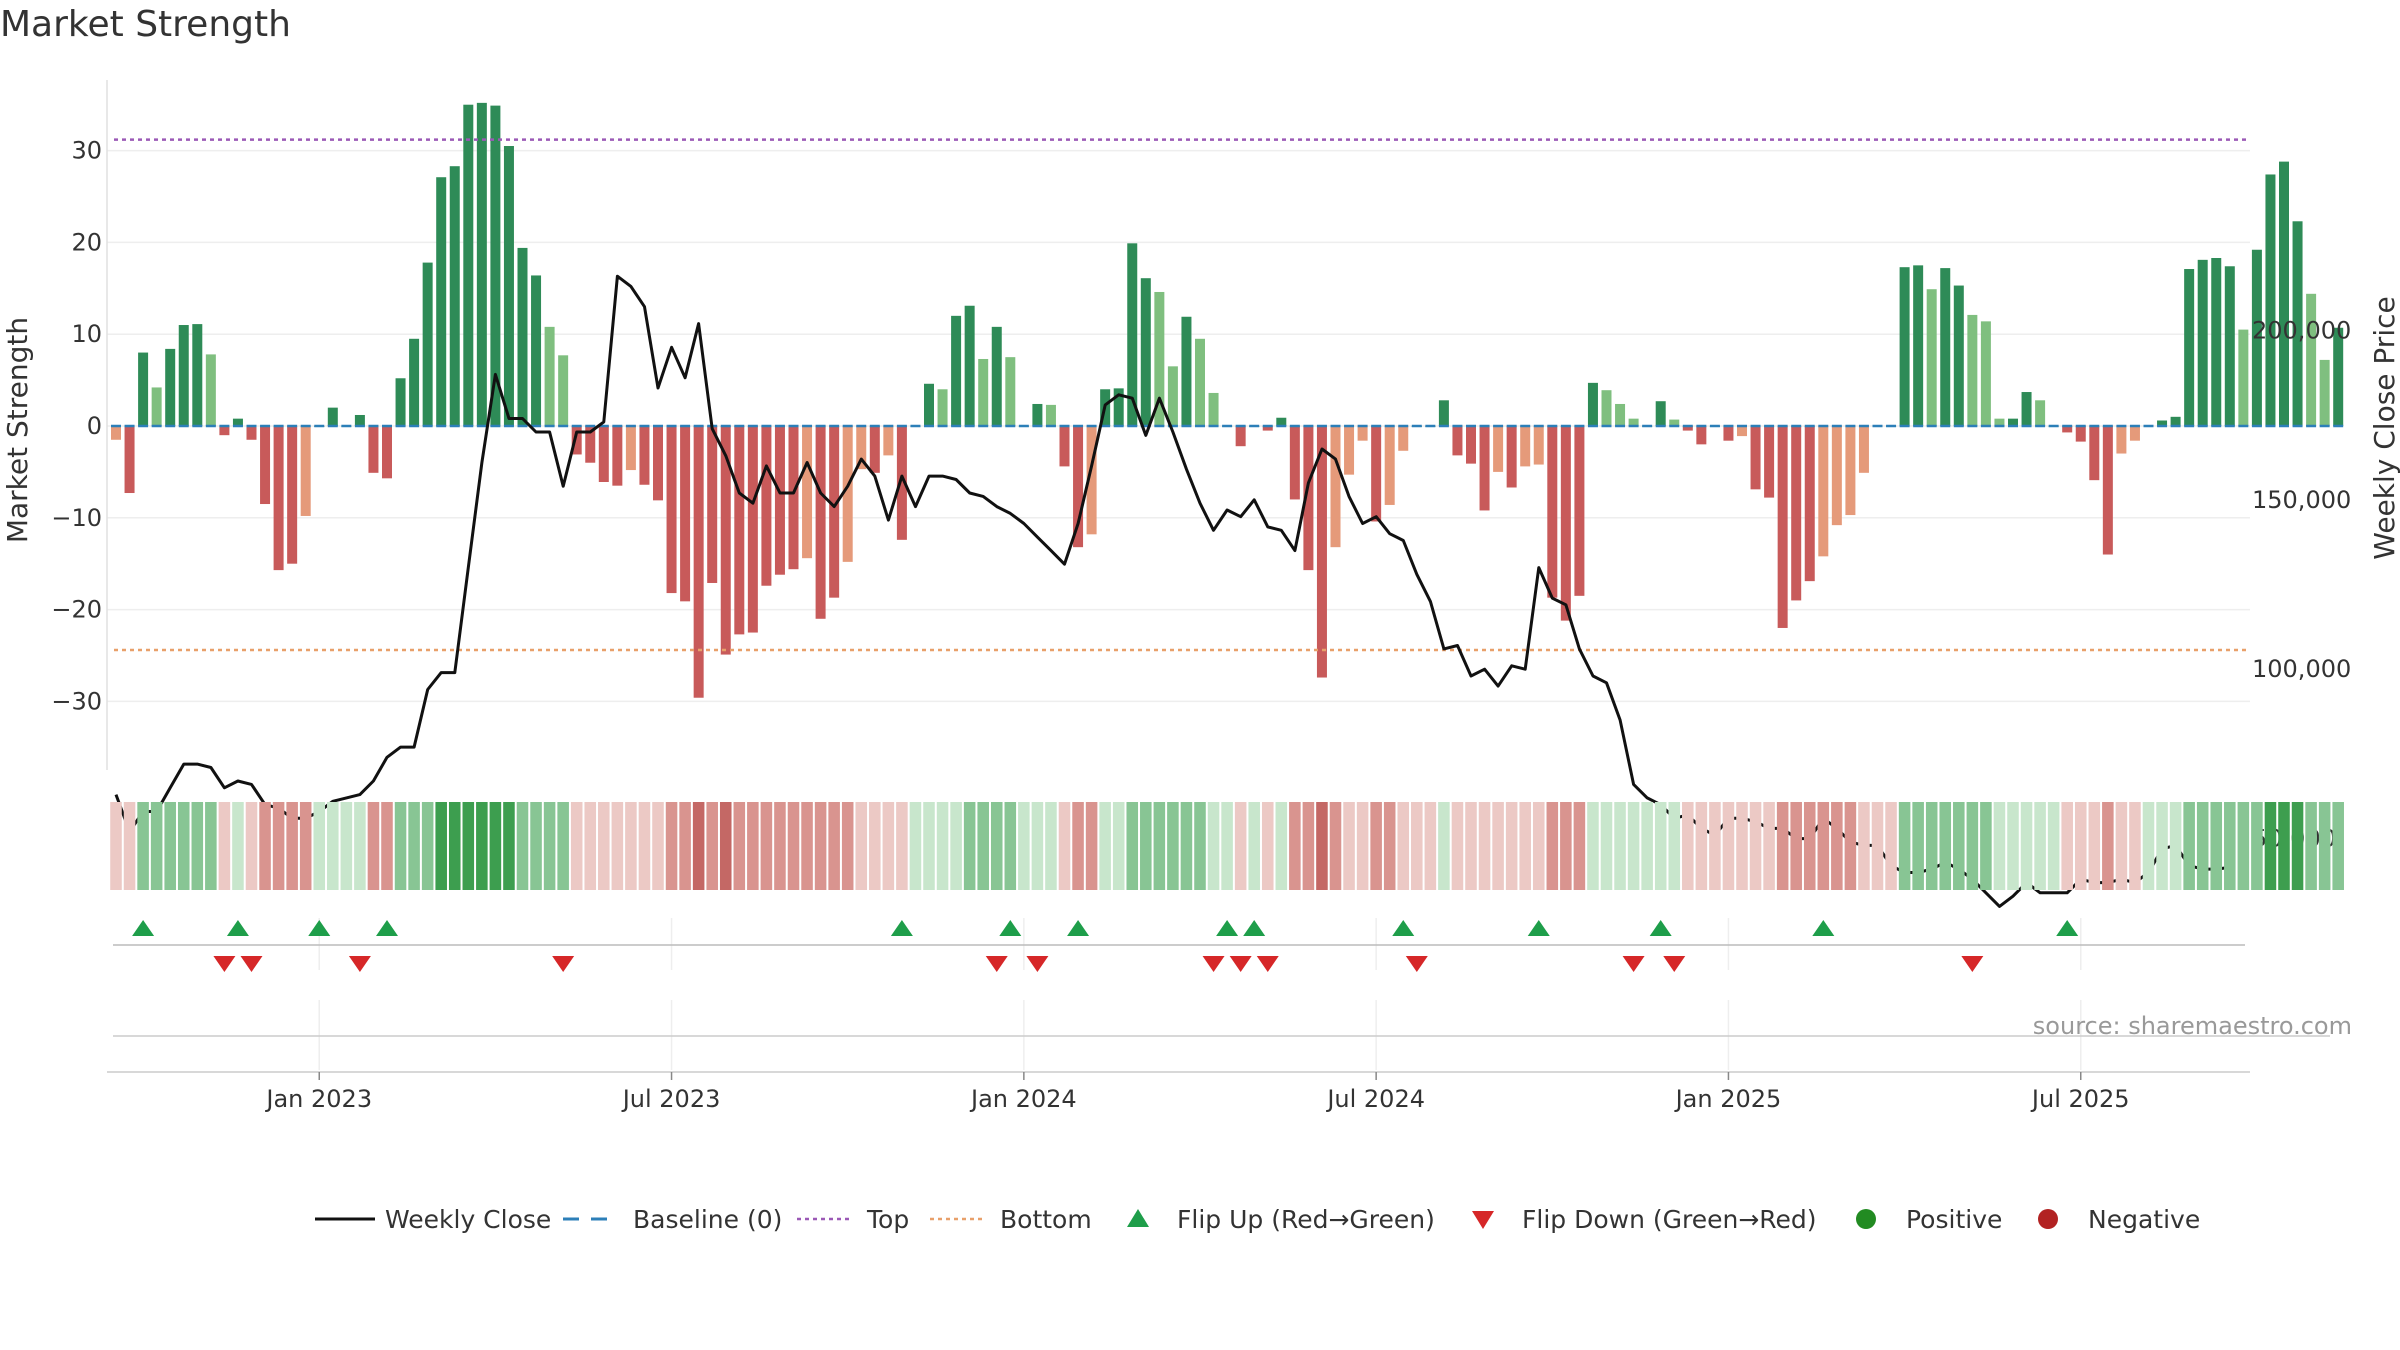 This screenshot has width=2400, height=1350. What do you see at coordinates (1046, 1219) in the screenshot?
I see `legend-label: Bottom` at bounding box center [1046, 1219].